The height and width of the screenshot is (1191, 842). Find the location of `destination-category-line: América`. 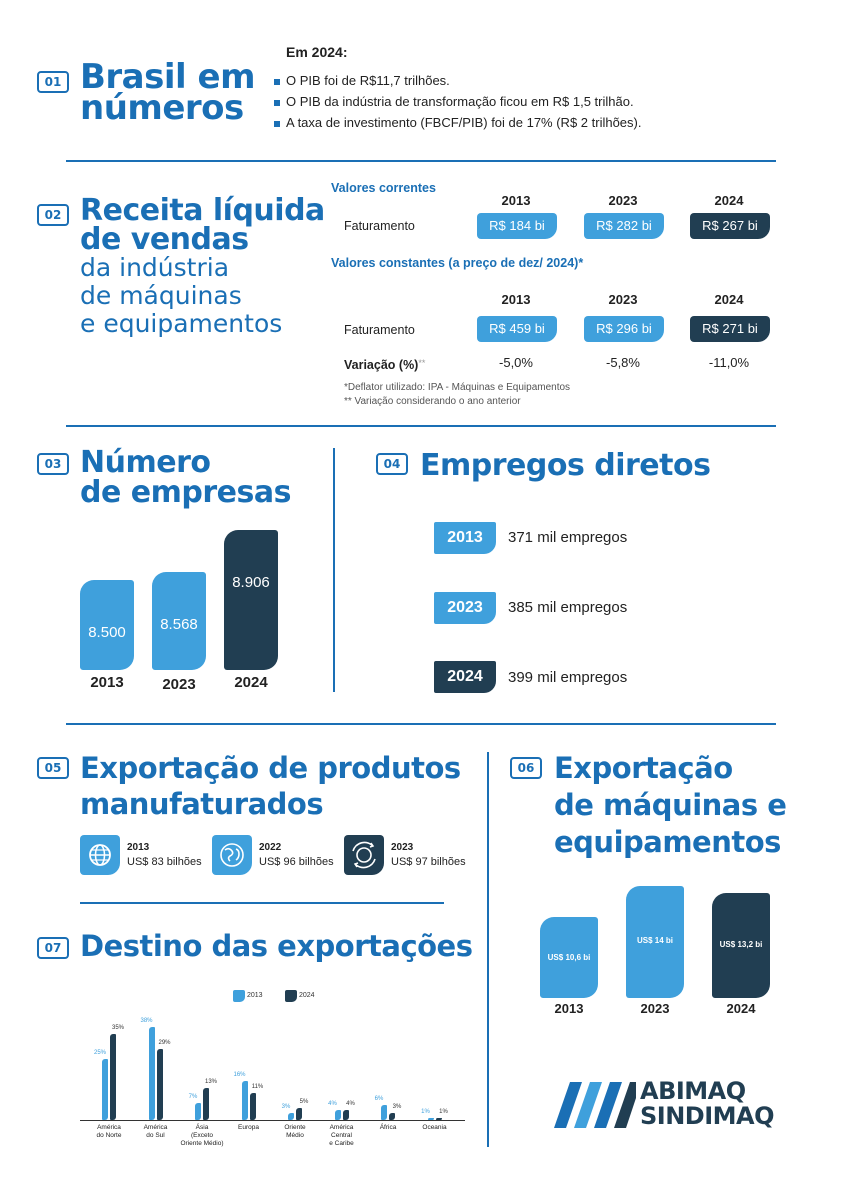

destination-category-line: América is located at coordinates (109, 1127).